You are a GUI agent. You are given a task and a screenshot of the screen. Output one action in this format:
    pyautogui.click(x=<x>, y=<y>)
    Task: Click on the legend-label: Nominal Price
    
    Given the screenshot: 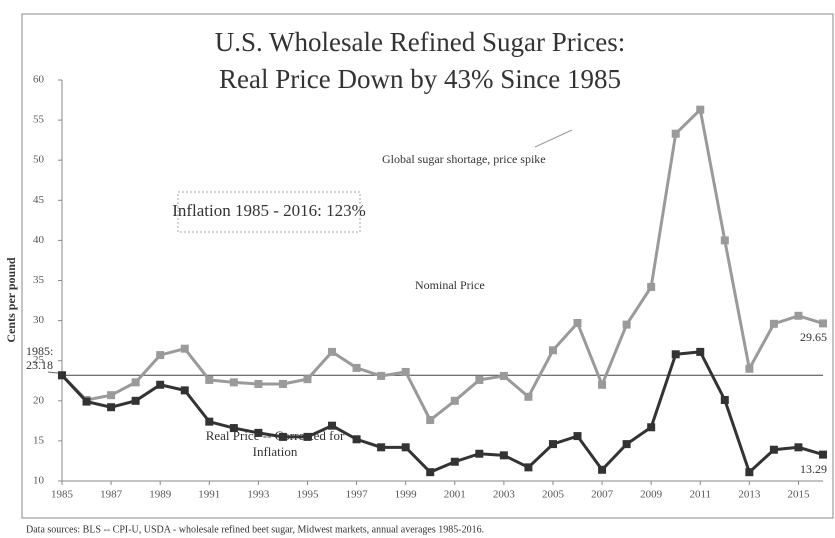 What is the action you would take?
    pyautogui.click(x=450, y=285)
    